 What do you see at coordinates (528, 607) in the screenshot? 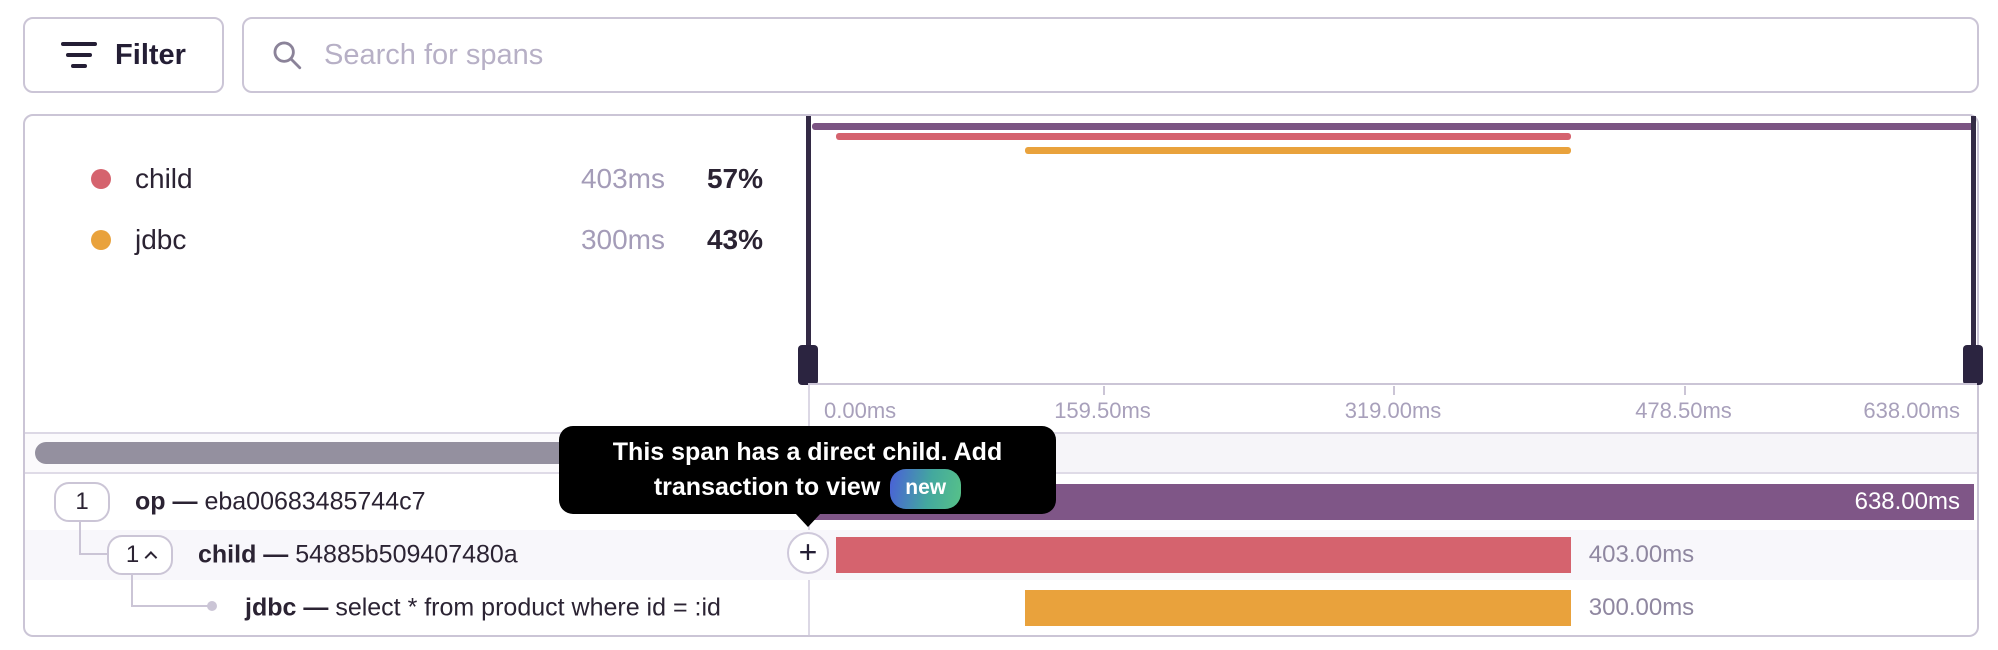
I see `span-description: select * from product where id = :id` at bounding box center [528, 607].